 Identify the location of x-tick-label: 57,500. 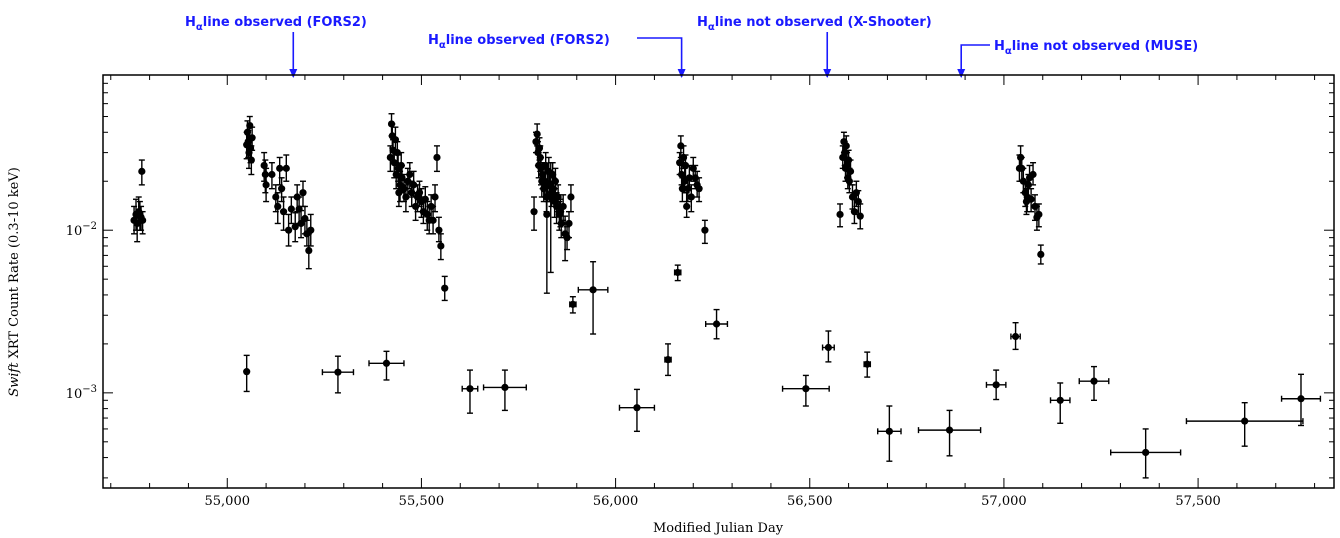
(1198, 501).